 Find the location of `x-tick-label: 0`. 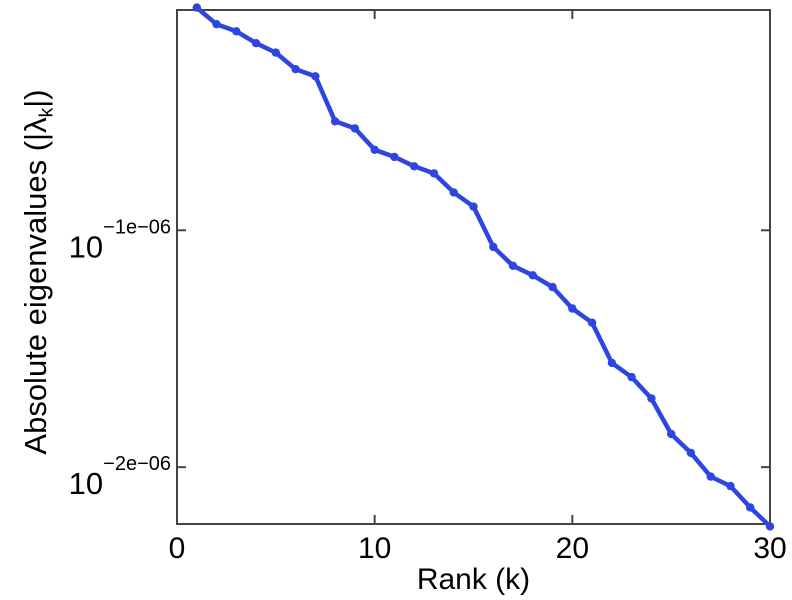

x-tick-label: 0 is located at coordinates (177, 548).